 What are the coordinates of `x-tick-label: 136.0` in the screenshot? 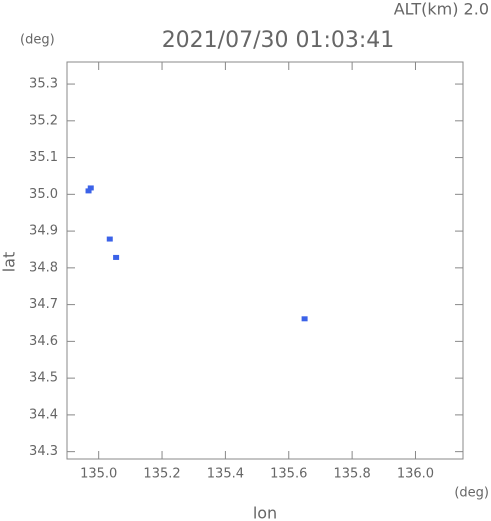 It's located at (415, 474).